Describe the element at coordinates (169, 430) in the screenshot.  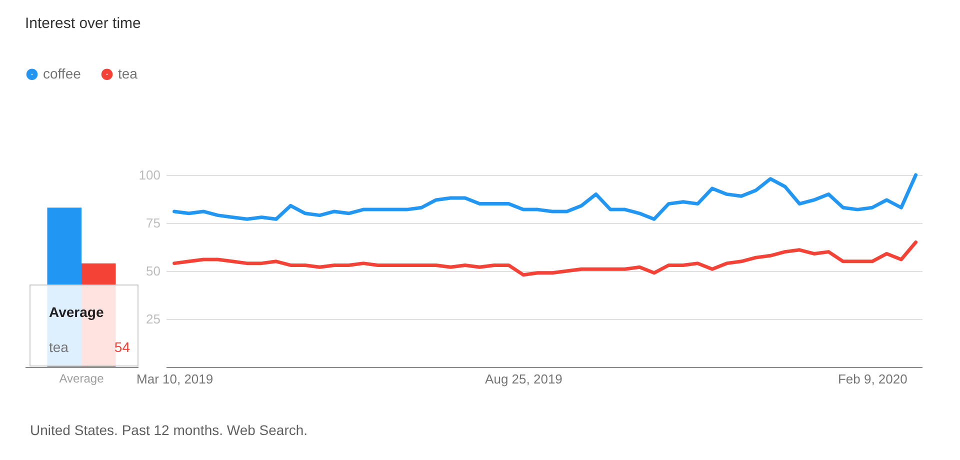
I see `text: United States. Past 12 months. Web Search.` at that location.